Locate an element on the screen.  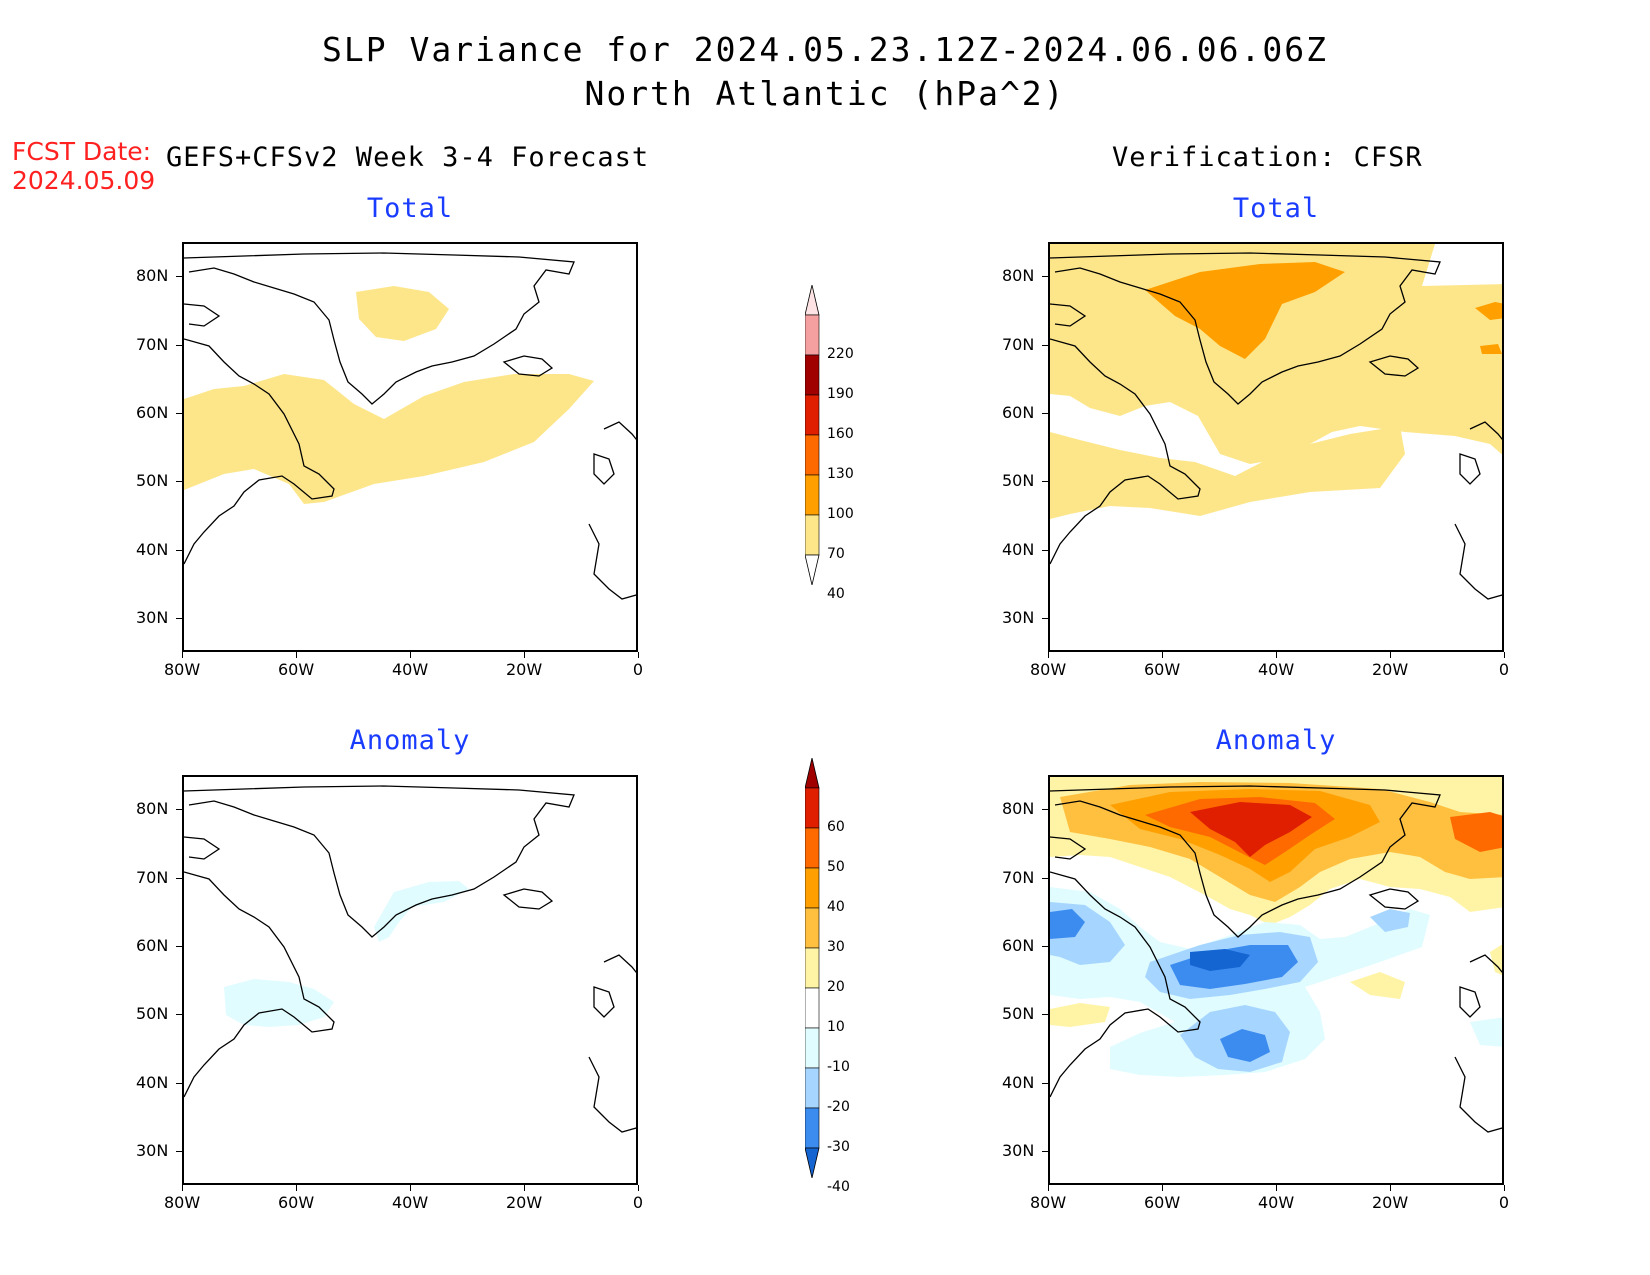
forecast-total-plot is located at coordinates (410, 426).